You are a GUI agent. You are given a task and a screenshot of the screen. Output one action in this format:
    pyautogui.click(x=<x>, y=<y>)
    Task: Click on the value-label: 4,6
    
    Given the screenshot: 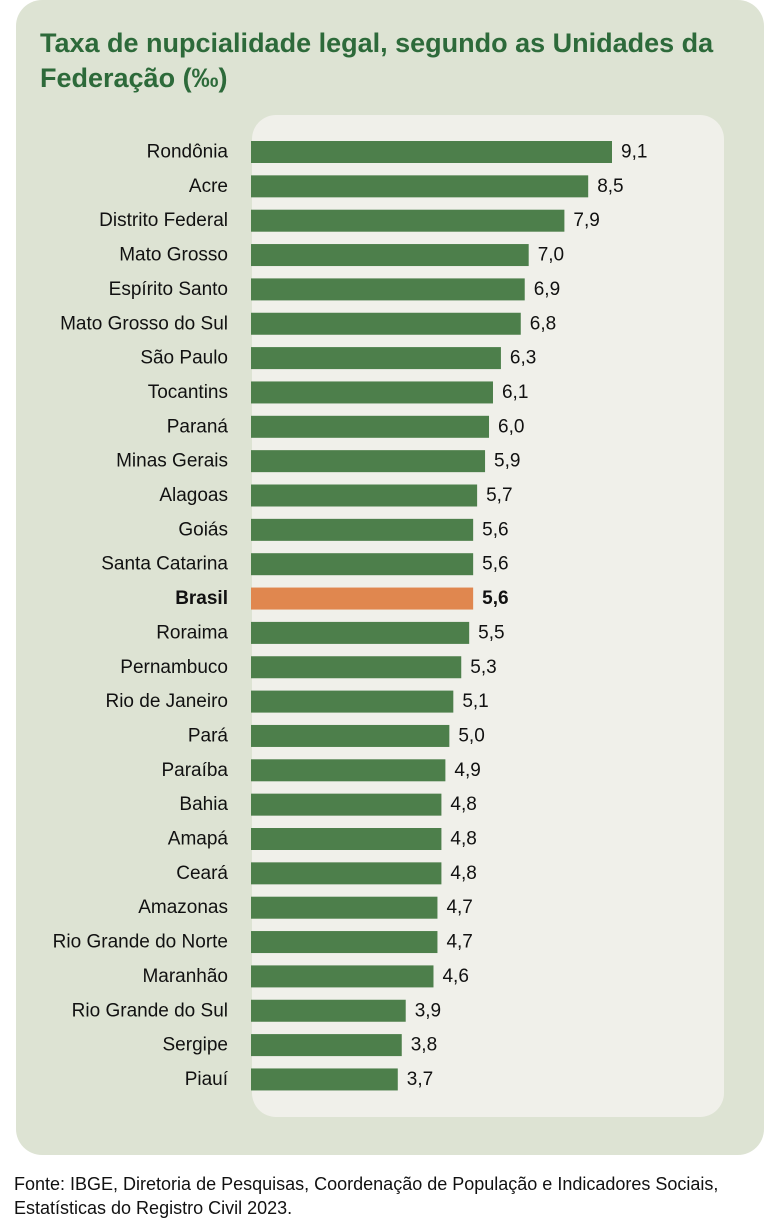 What is the action you would take?
    pyautogui.click(x=455, y=976)
    